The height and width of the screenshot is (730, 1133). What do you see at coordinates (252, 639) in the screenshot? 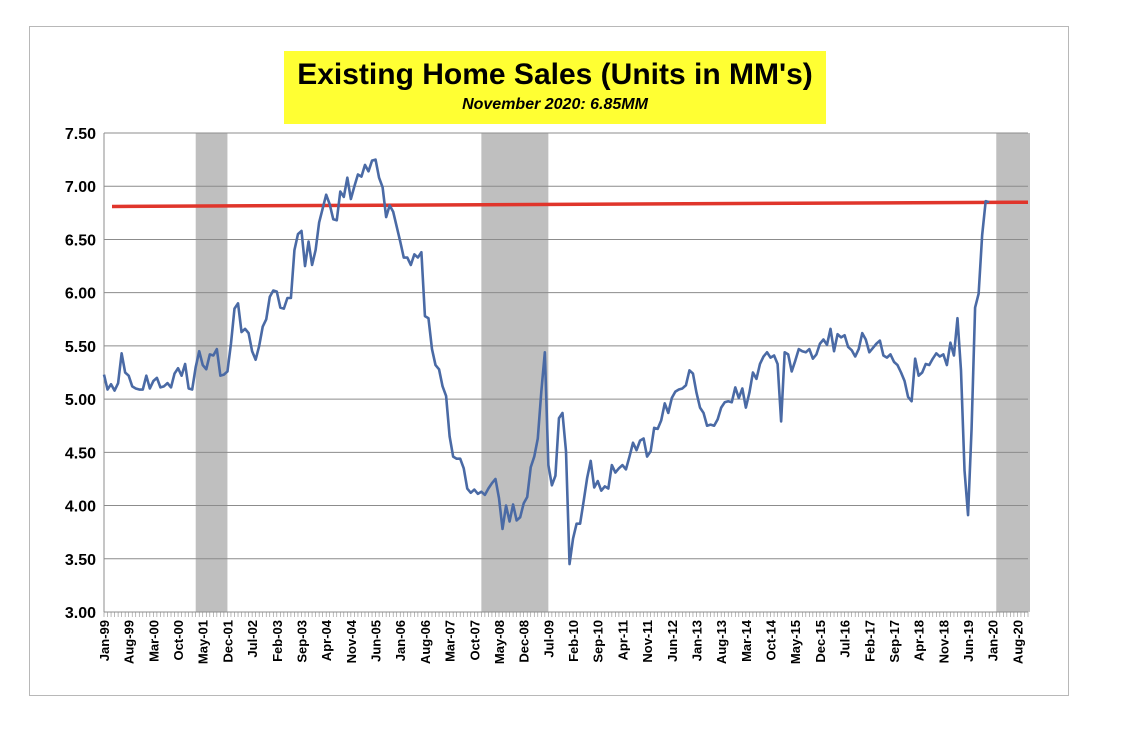
I see `x-tick-label: Jul-02` at bounding box center [252, 639].